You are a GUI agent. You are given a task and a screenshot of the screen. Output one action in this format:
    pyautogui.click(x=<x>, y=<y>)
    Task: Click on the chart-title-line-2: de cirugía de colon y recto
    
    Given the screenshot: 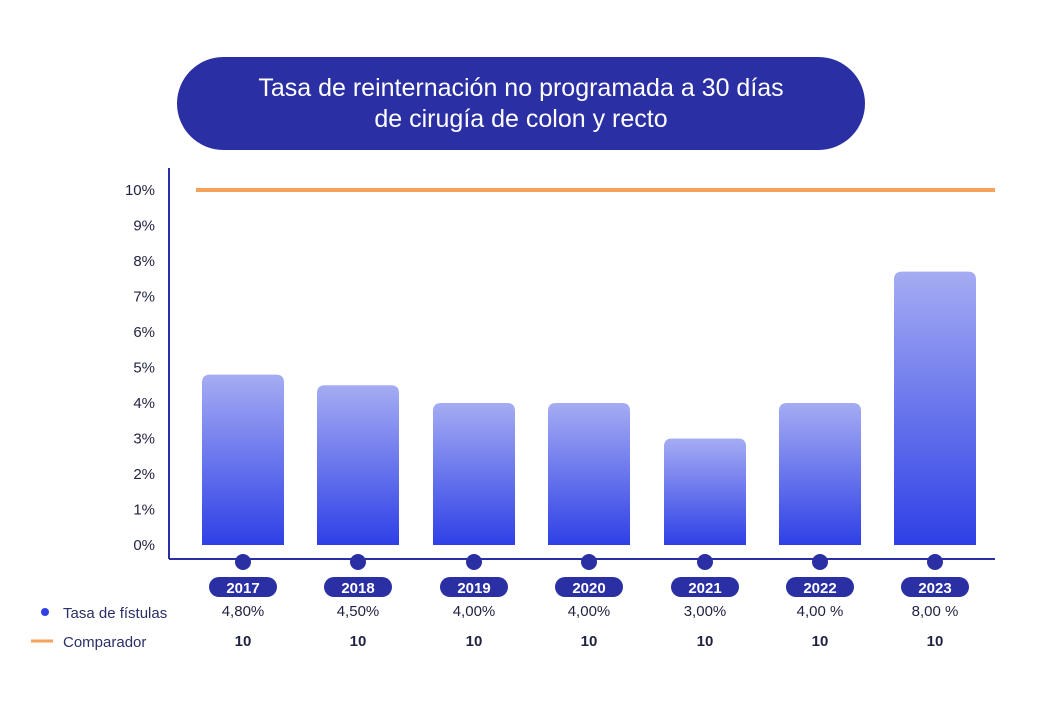 What is the action you would take?
    pyautogui.click(x=521, y=118)
    